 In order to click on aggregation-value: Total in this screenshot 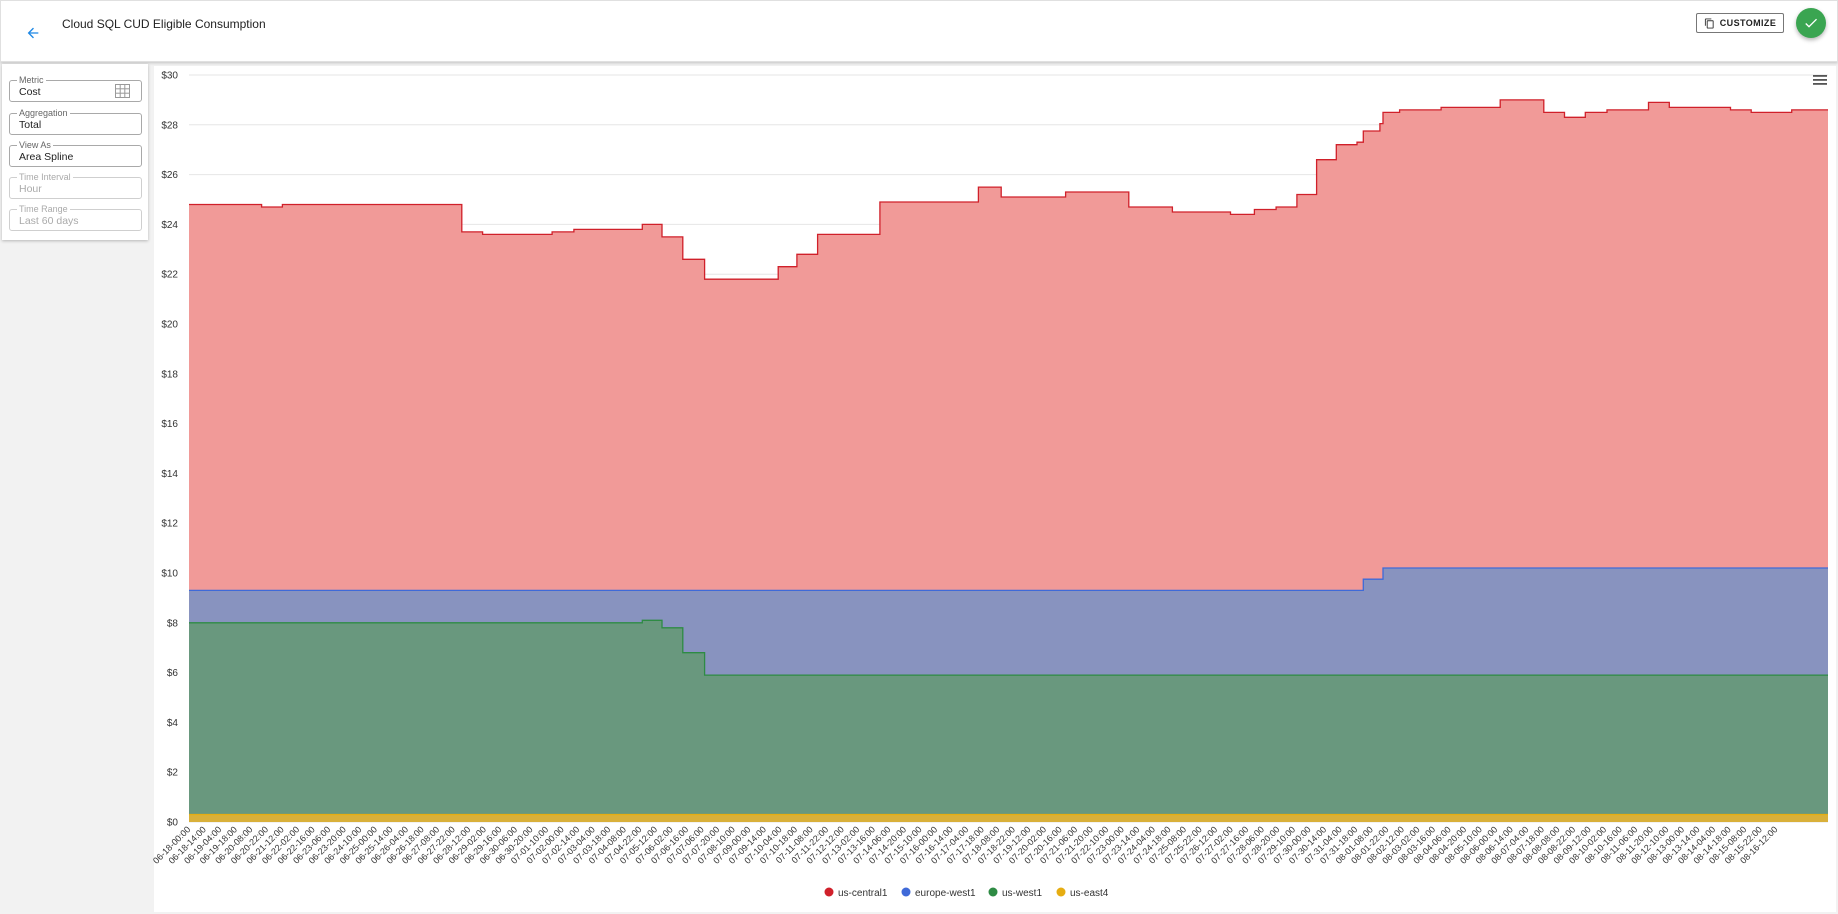, I will do `click(30, 125)`.